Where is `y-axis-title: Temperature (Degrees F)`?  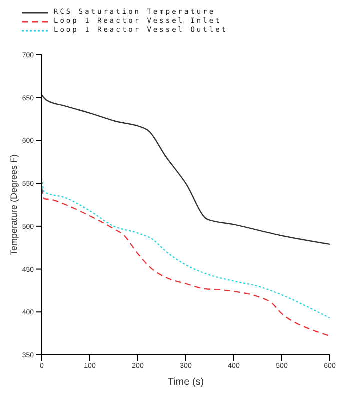
y-axis-title: Temperature (Degrees F) is located at coordinates (14, 205).